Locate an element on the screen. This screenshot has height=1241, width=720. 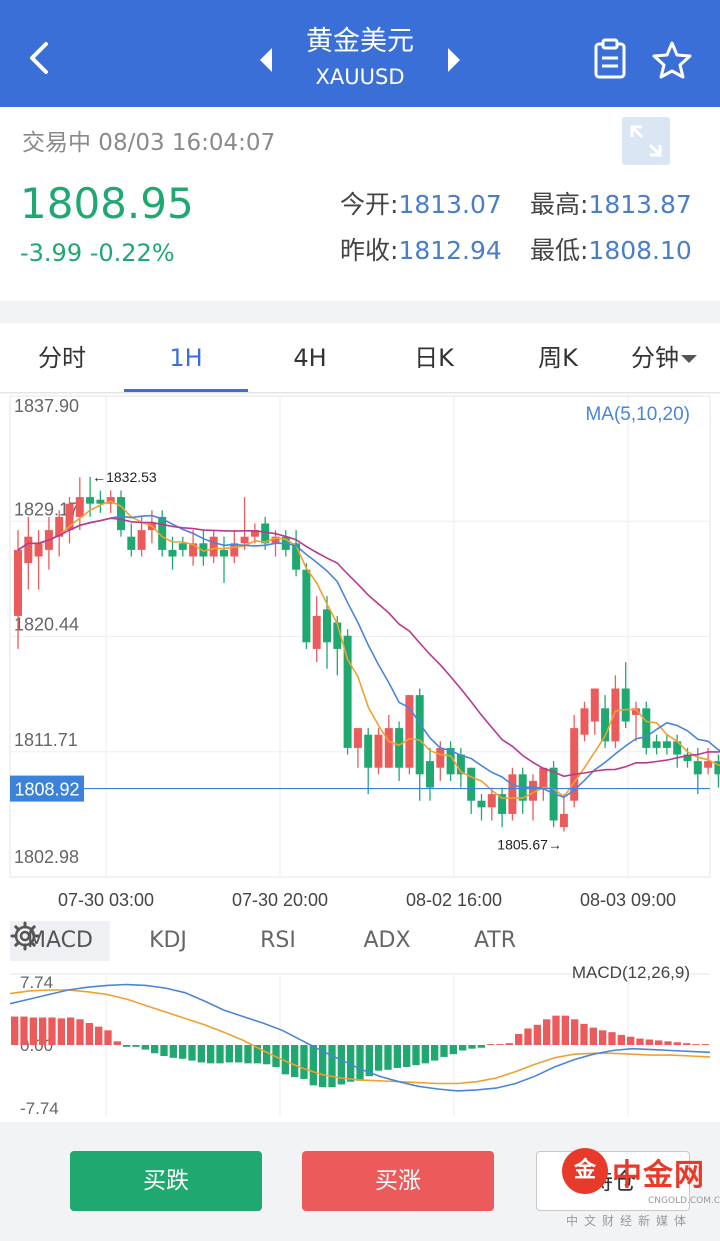
watermark-logo-mark: 金 is located at coordinates (585, 1171).